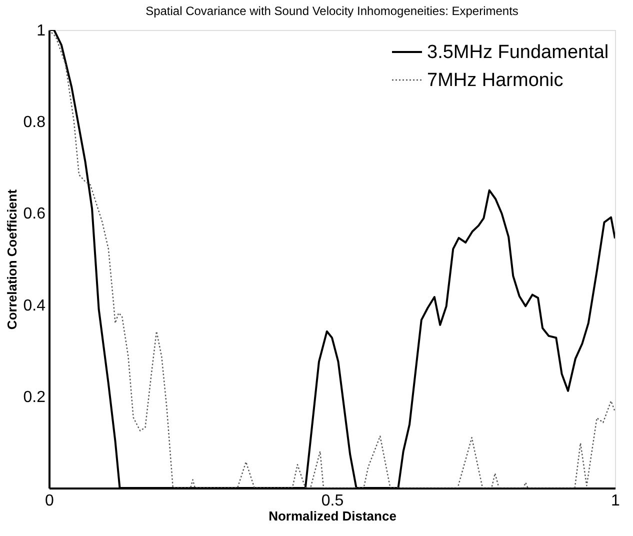 The image size is (633, 536). What do you see at coordinates (34, 305) in the screenshot?
I see `y-tick-label: 0.4` at bounding box center [34, 305].